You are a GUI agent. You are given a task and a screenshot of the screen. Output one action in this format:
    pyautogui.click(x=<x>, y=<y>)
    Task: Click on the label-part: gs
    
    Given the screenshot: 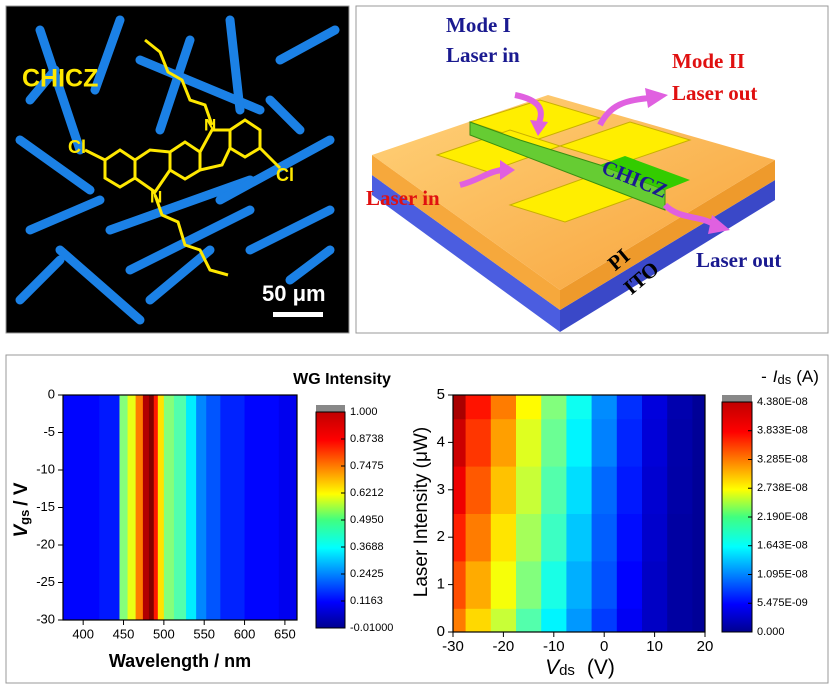 What is the action you would take?
    pyautogui.click(x=24, y=517)
    